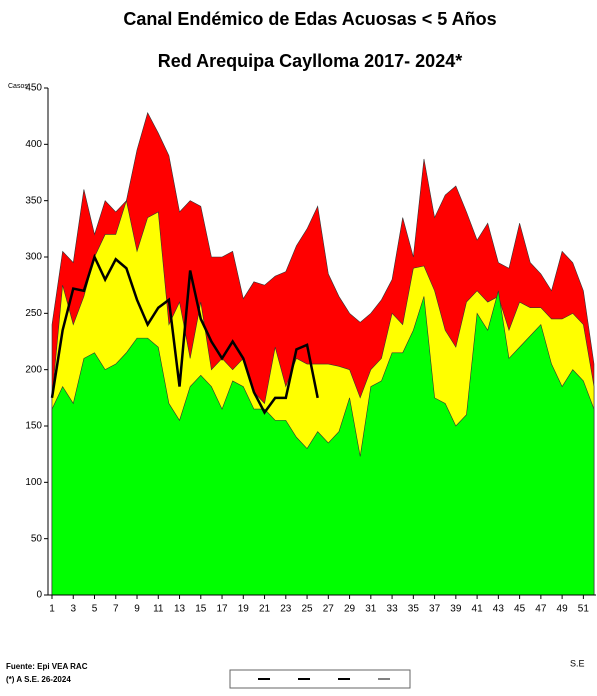 This screenshot has height=696, width=597. I want to click on x-axis-label: S.E, so click(577, 663).